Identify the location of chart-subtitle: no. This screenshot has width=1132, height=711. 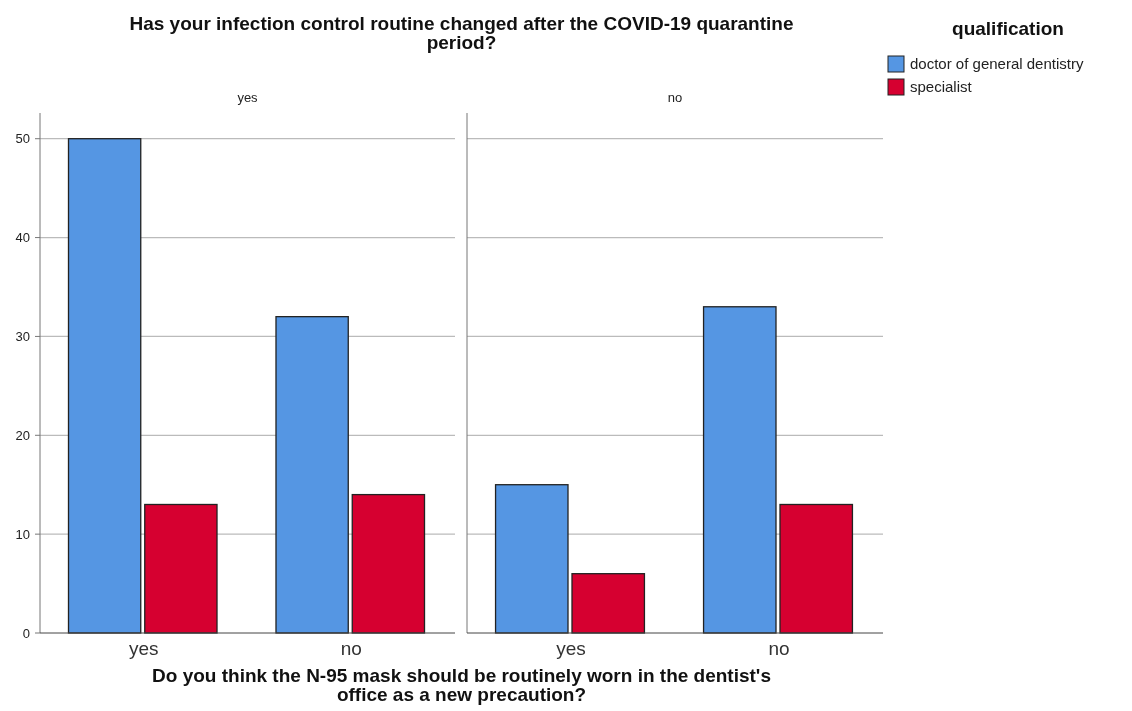
(675, 97).